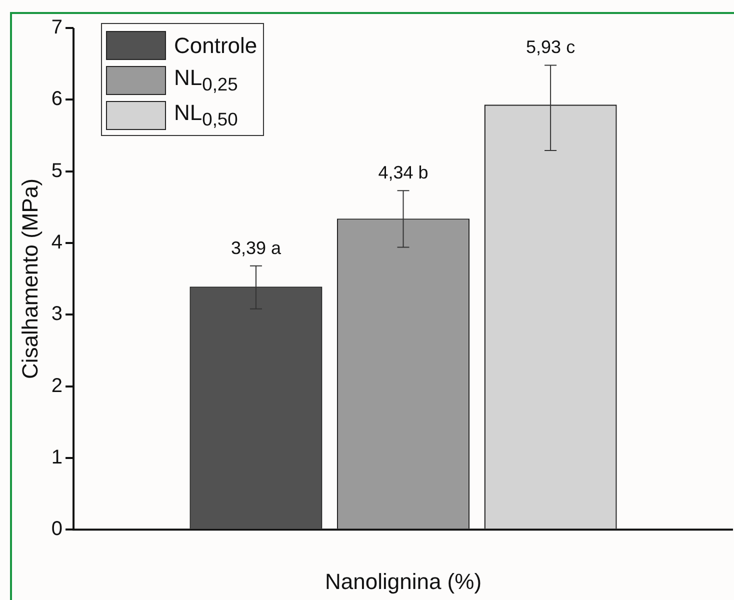 This screenshot has width=734, height=600. I want to click on data-label: 3,39 a, so click(256, 248).